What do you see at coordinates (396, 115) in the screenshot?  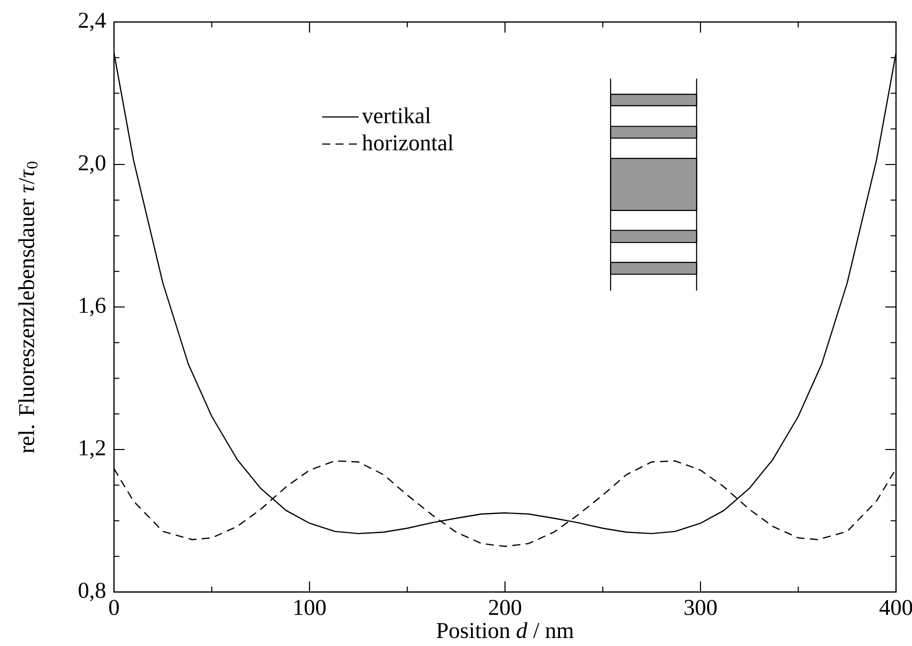 I see `legend-label: vertikal` at bounding box center [396, 115].